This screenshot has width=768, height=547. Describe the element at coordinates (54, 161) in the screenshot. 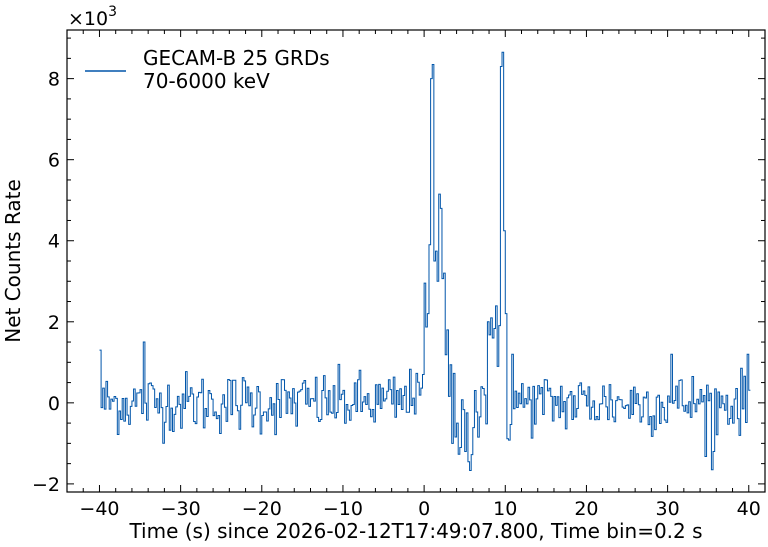

I see `y-tick-label: 6` at that location.